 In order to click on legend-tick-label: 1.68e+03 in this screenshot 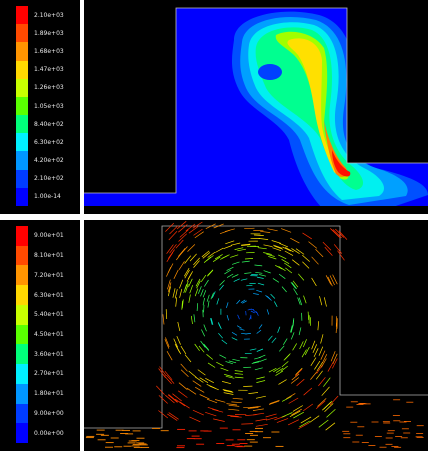, I will do `click(49, 51)`.